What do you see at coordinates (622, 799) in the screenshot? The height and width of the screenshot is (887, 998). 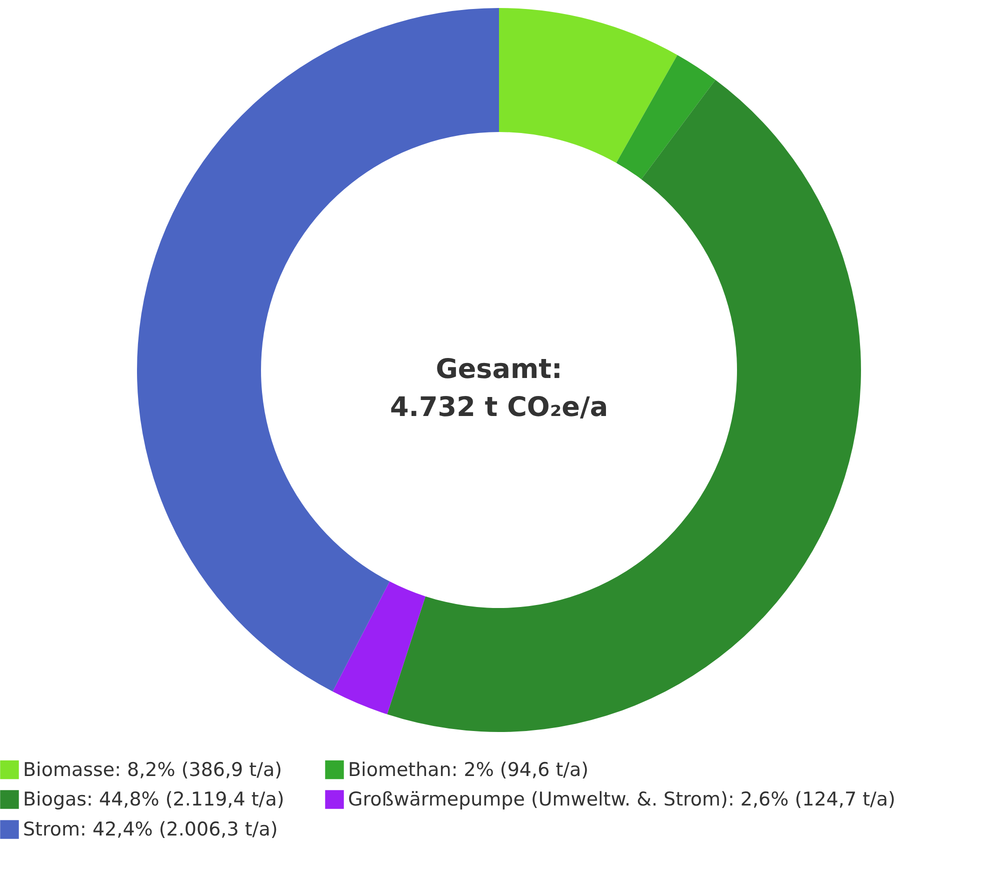 I see `legend-label: Großwärmepumpe (Umweltw. &. Strom): 2,6% (124,7 t/a)` at bounding box center [622, 799].